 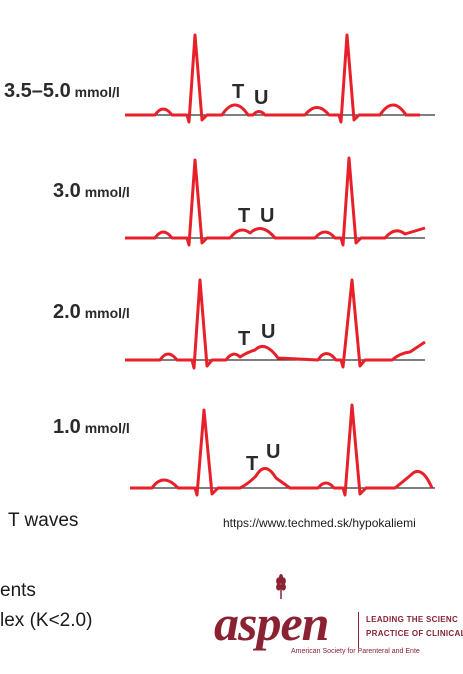 What do you see at coordinates (67, 191) in the screenshot?
I see `level-number: 3.0` at bounding box center [67, 191].